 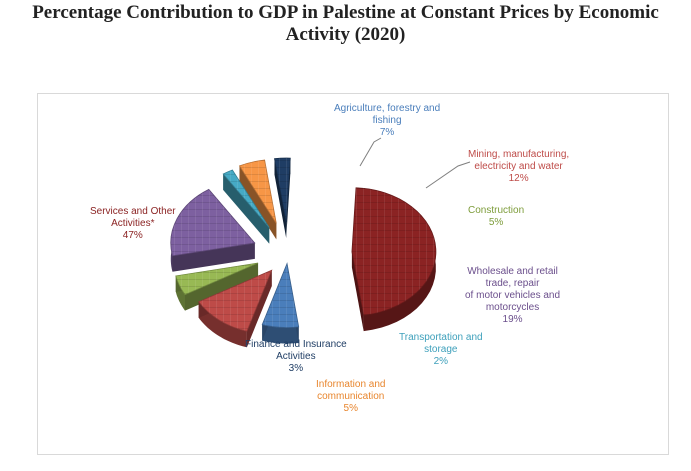 I want to click on label-finance-value: 3%, so click(x=296, y=368).